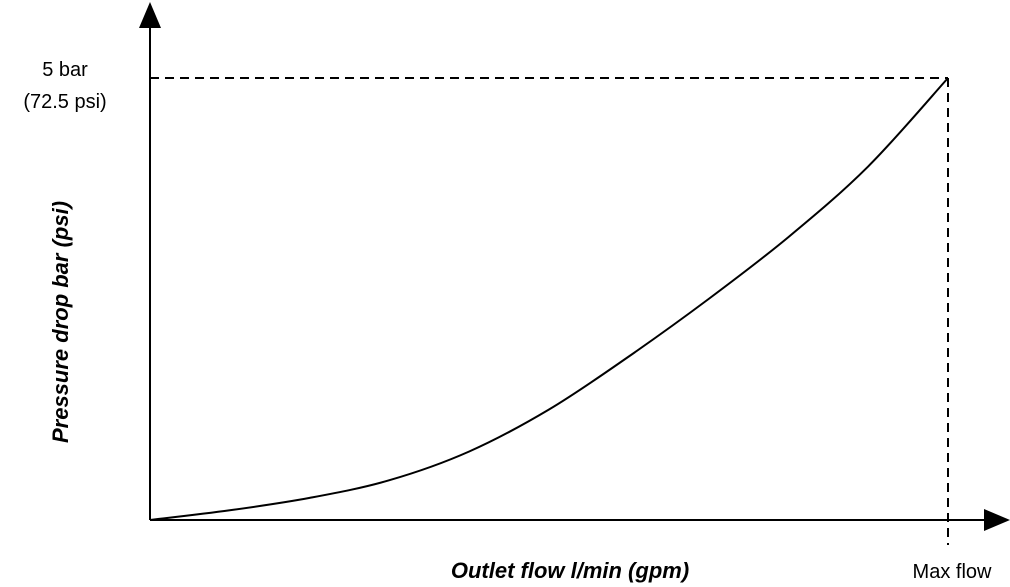 This screenshot has height=587, width=1010. I want to click on y-axis-title: Pressure drop bar (psi), so click(60, 322).